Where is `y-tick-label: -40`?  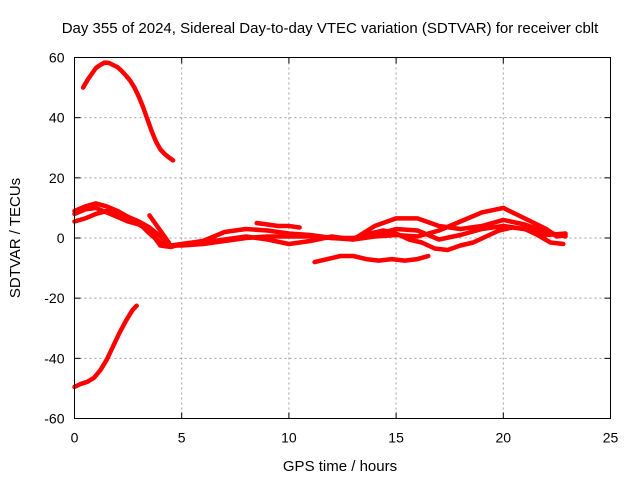
y-tick-label: -40 is located at coordinates (54, 358).